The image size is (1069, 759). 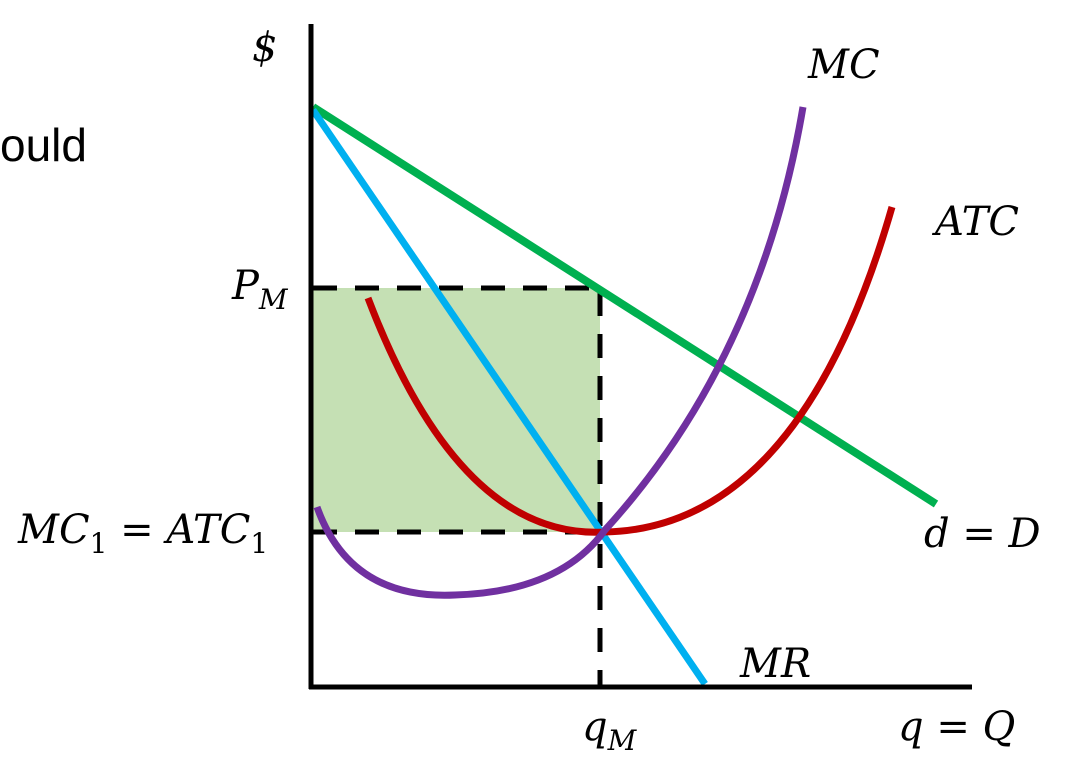 What do you see at coordinates (776, 664) in the screenshot?
I see `mr-label: MR` at bounding box center [776, 664].